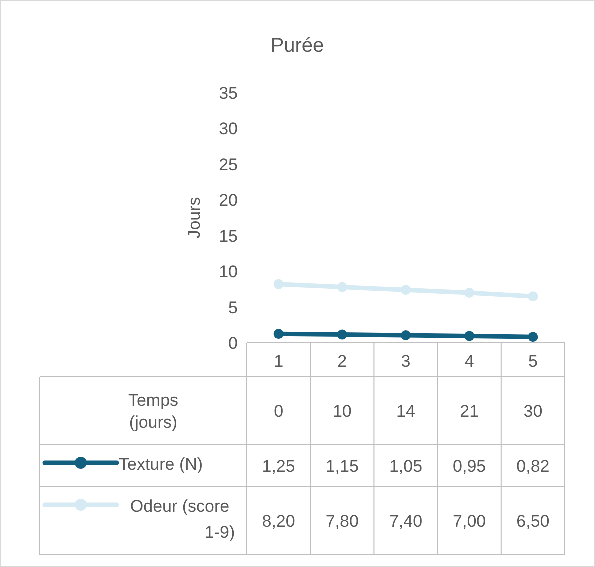 The height and width of the screenshot is (567, 595). I want to click on x-tick-label: 4, so click(469, 361).